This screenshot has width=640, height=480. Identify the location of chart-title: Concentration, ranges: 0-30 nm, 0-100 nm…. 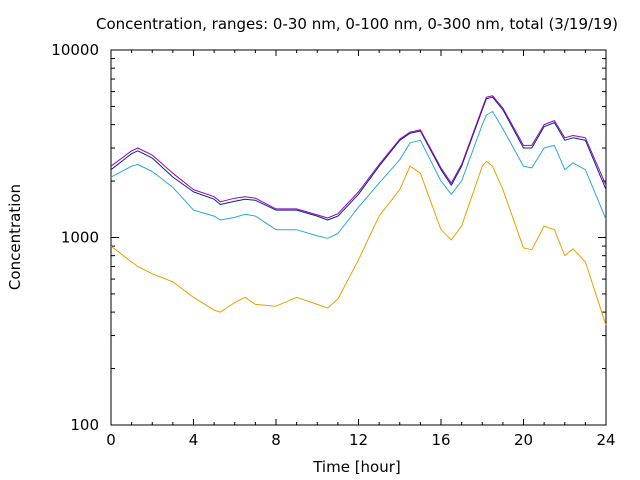
(357, 24).